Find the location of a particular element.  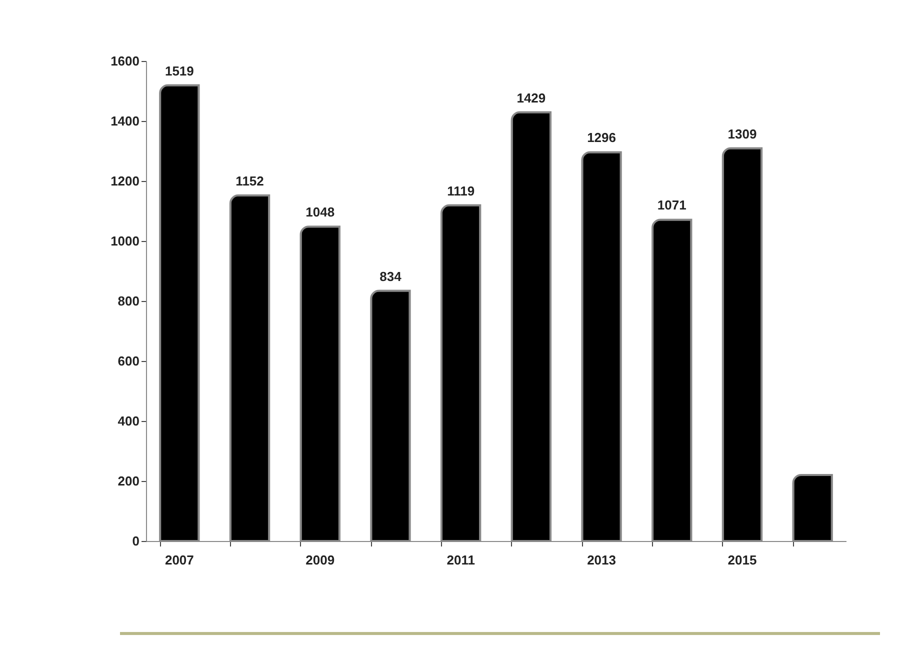

data-label: 1071 is located at coordinates (671, 205).